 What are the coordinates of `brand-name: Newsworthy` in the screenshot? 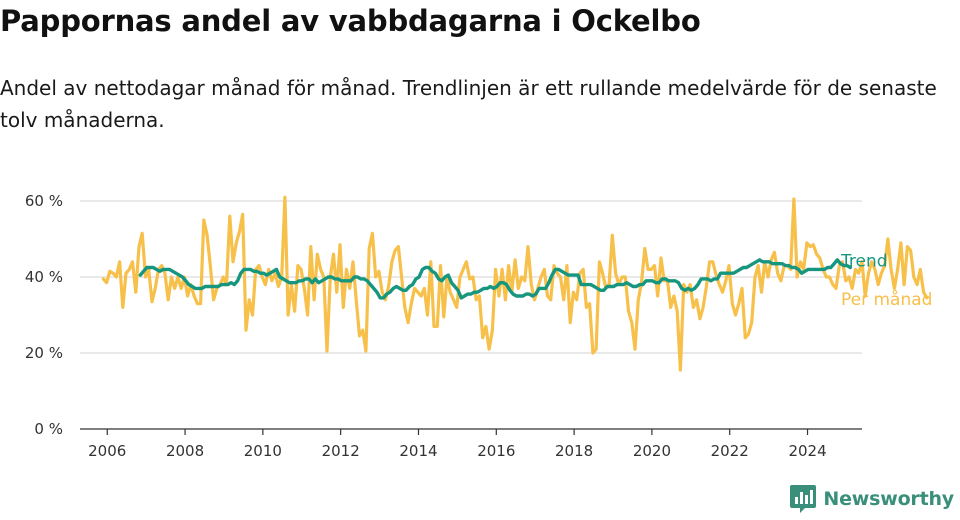 It's located at (888, 499).